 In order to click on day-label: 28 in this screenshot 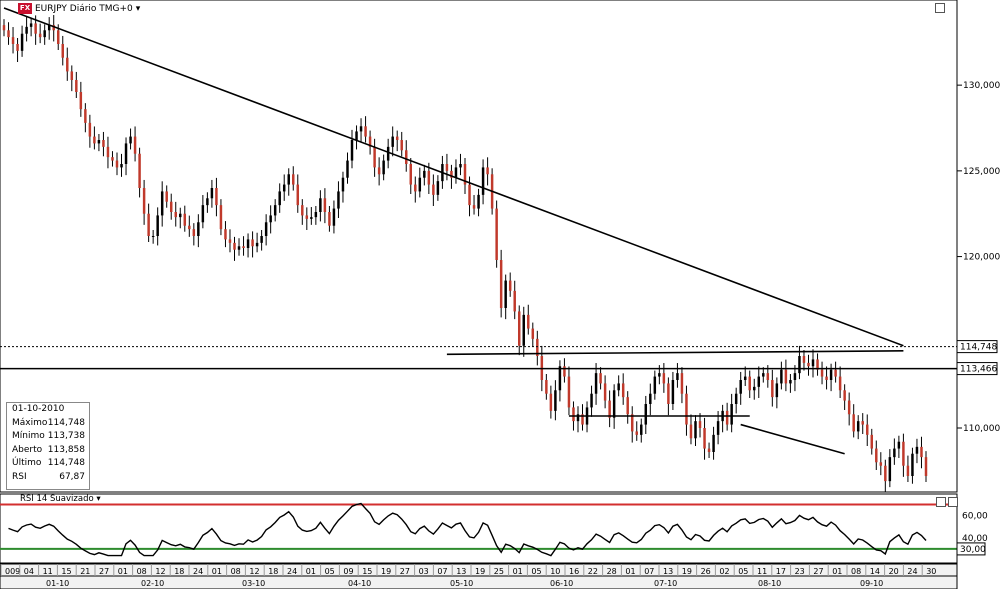, I will do `click(612, 571)`.